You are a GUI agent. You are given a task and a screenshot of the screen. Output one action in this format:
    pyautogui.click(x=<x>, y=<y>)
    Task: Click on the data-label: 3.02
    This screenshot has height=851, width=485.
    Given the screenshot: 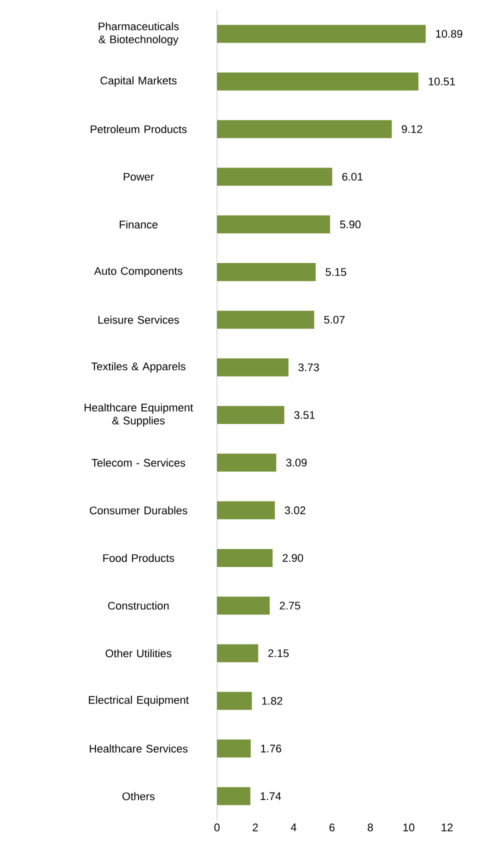 What is the action you would take?
    pyautogui.click(x=295, y=510)
    